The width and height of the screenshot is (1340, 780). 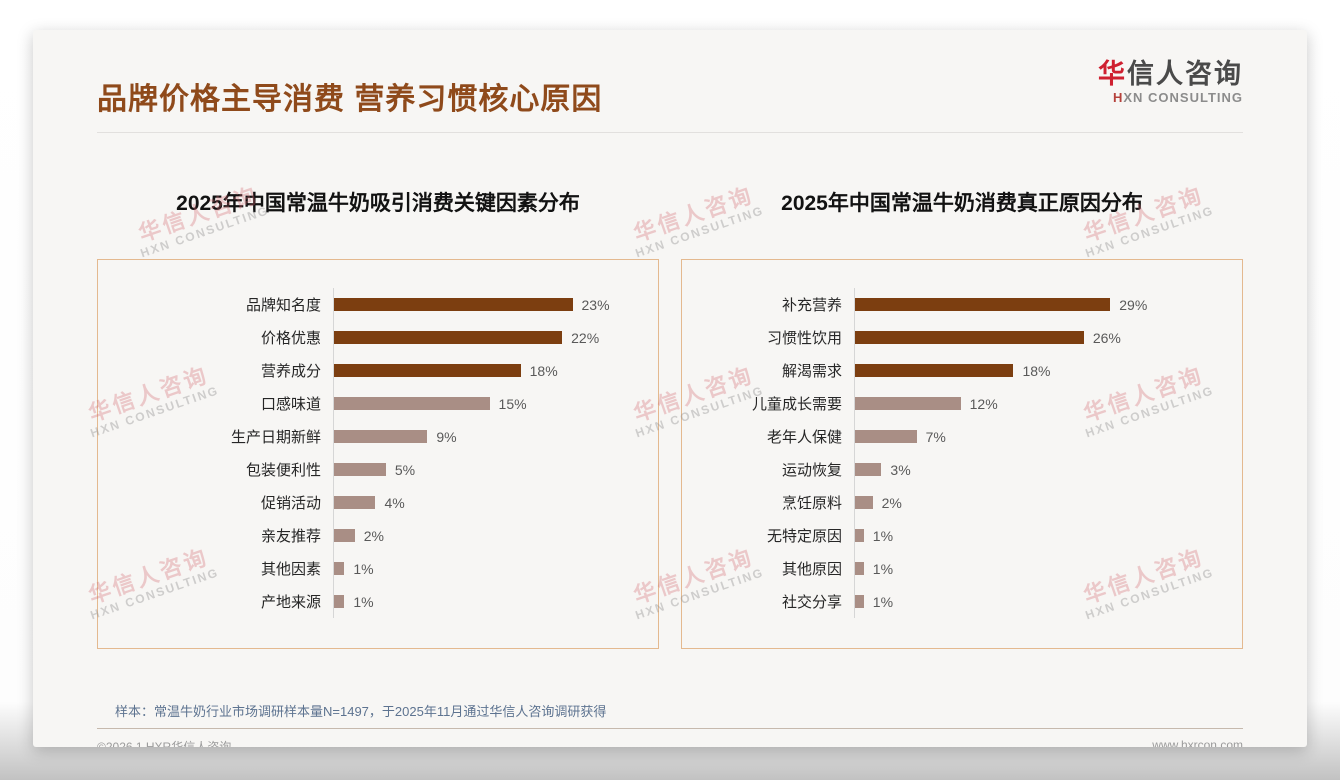 What do you see at coordinates (1106, 337) in the screenshot?
I see `bar-value: 26%` at bounding box center [1106, 337].